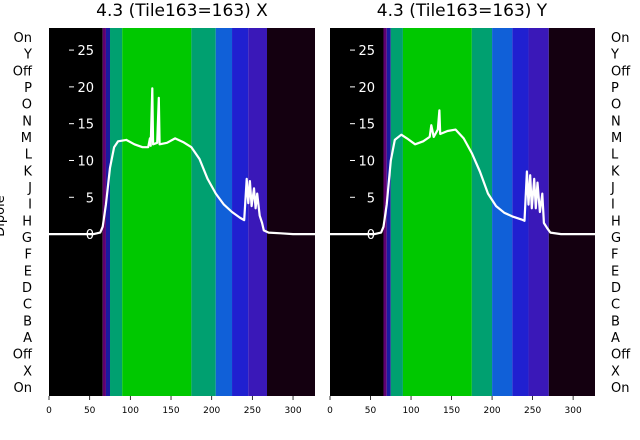 The image size is (640, 440). I want to click on panel-x-overlay, so click(182, 161).